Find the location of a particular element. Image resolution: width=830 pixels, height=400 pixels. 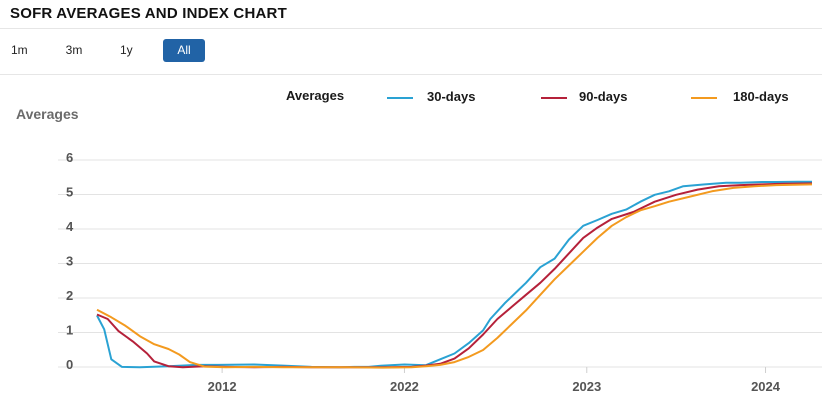

x-tick-label: 2024 is located at coordinates (766, 386).